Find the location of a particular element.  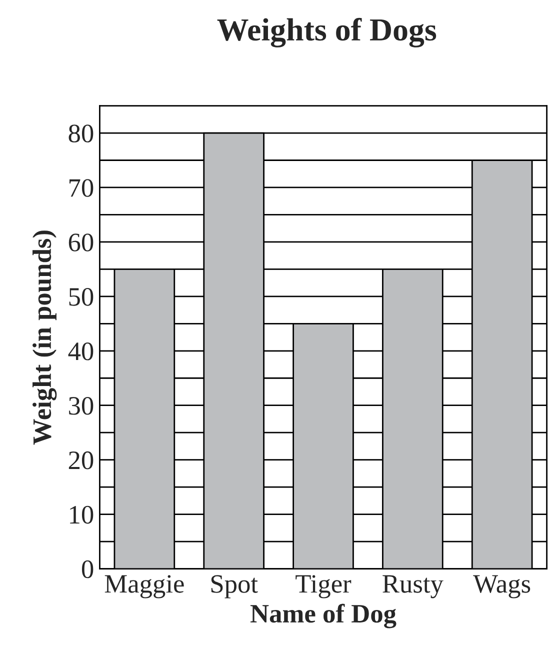

y-tick-label: 30 is located at coordinates (81, 405).